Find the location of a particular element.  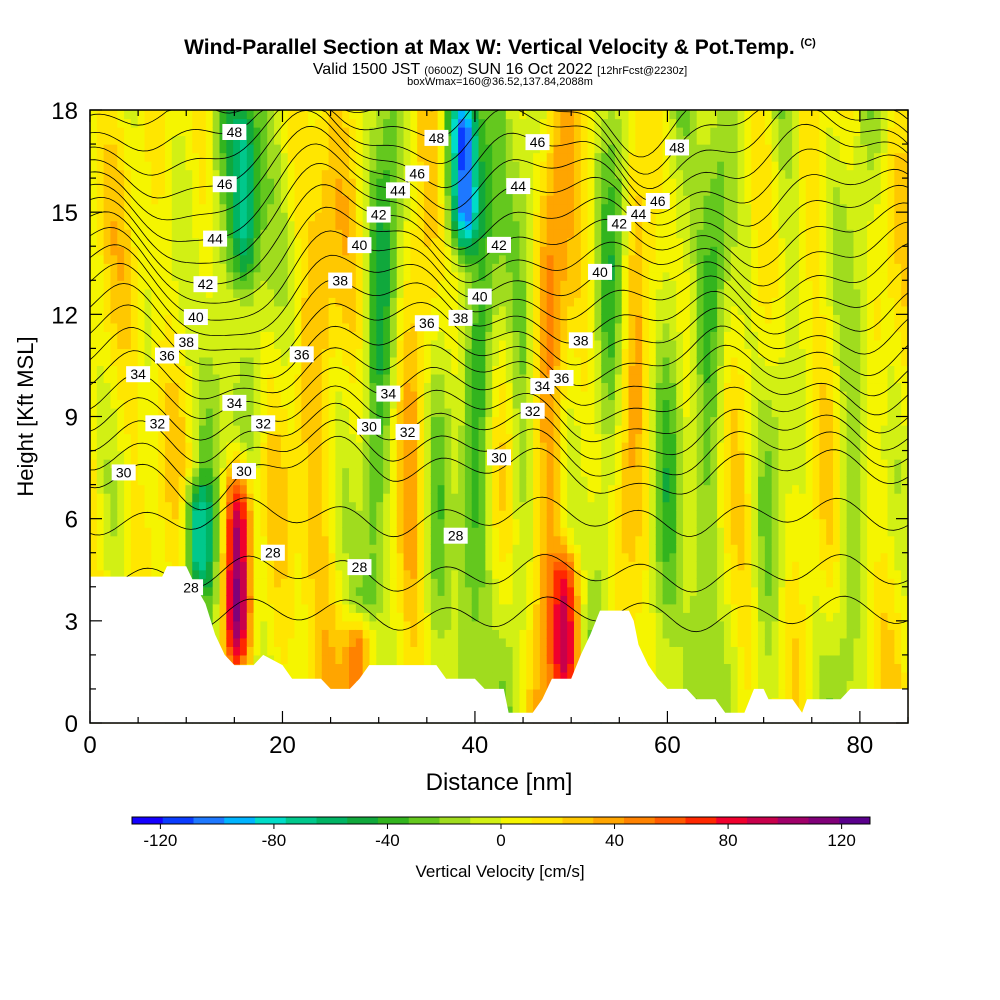

subtitle-valid-time: Valid 1500 JST is located at coordinates (366, 69).